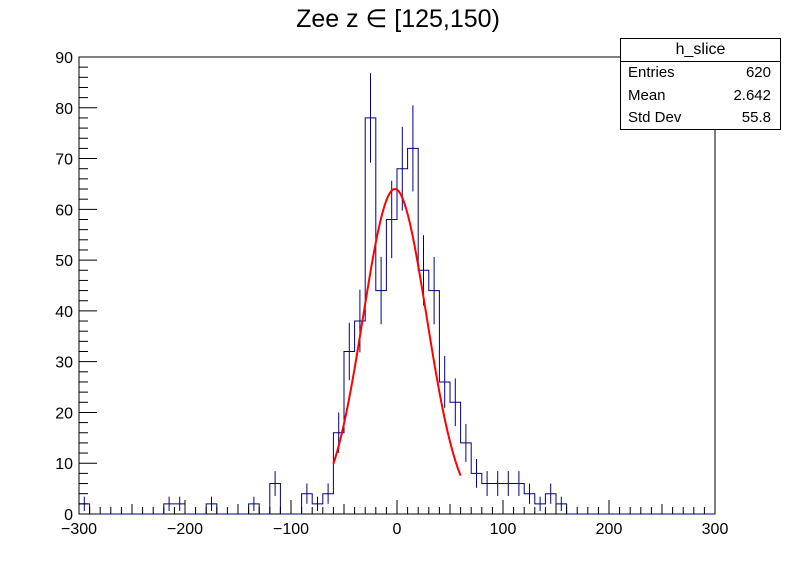 The width and height of the screenshot is (796, 572). I want to click on x-tick-label: −100, so click(291, 529).